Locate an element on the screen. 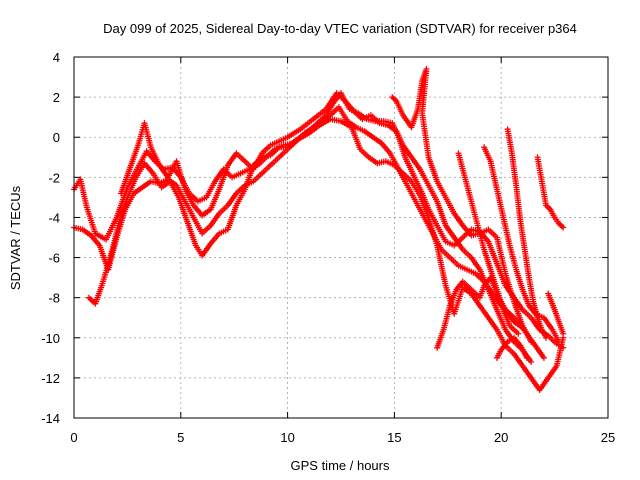  y-tick-label: -12 is located at coordinates (50, 378).